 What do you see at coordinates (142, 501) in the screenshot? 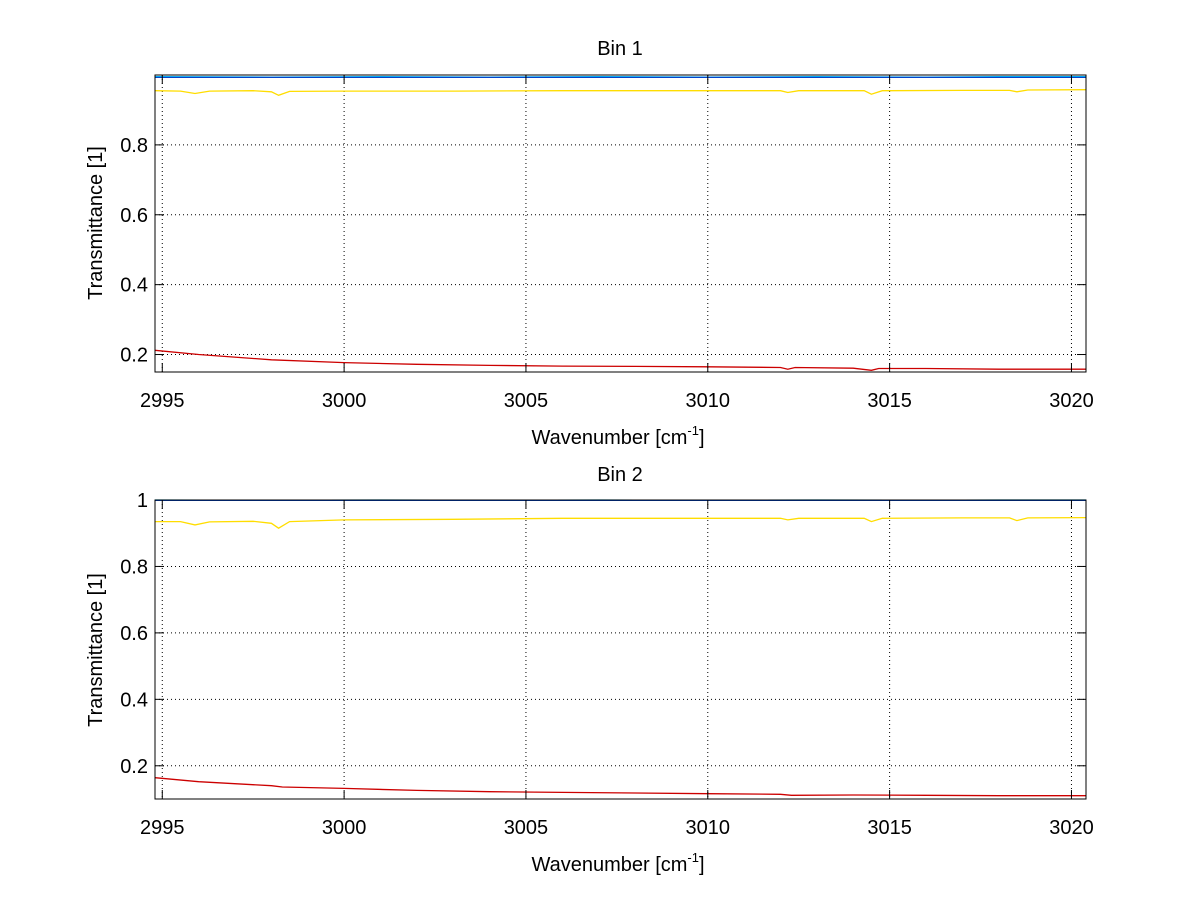
I see `y-tick-label: 1` at bounding box center [142, 501].